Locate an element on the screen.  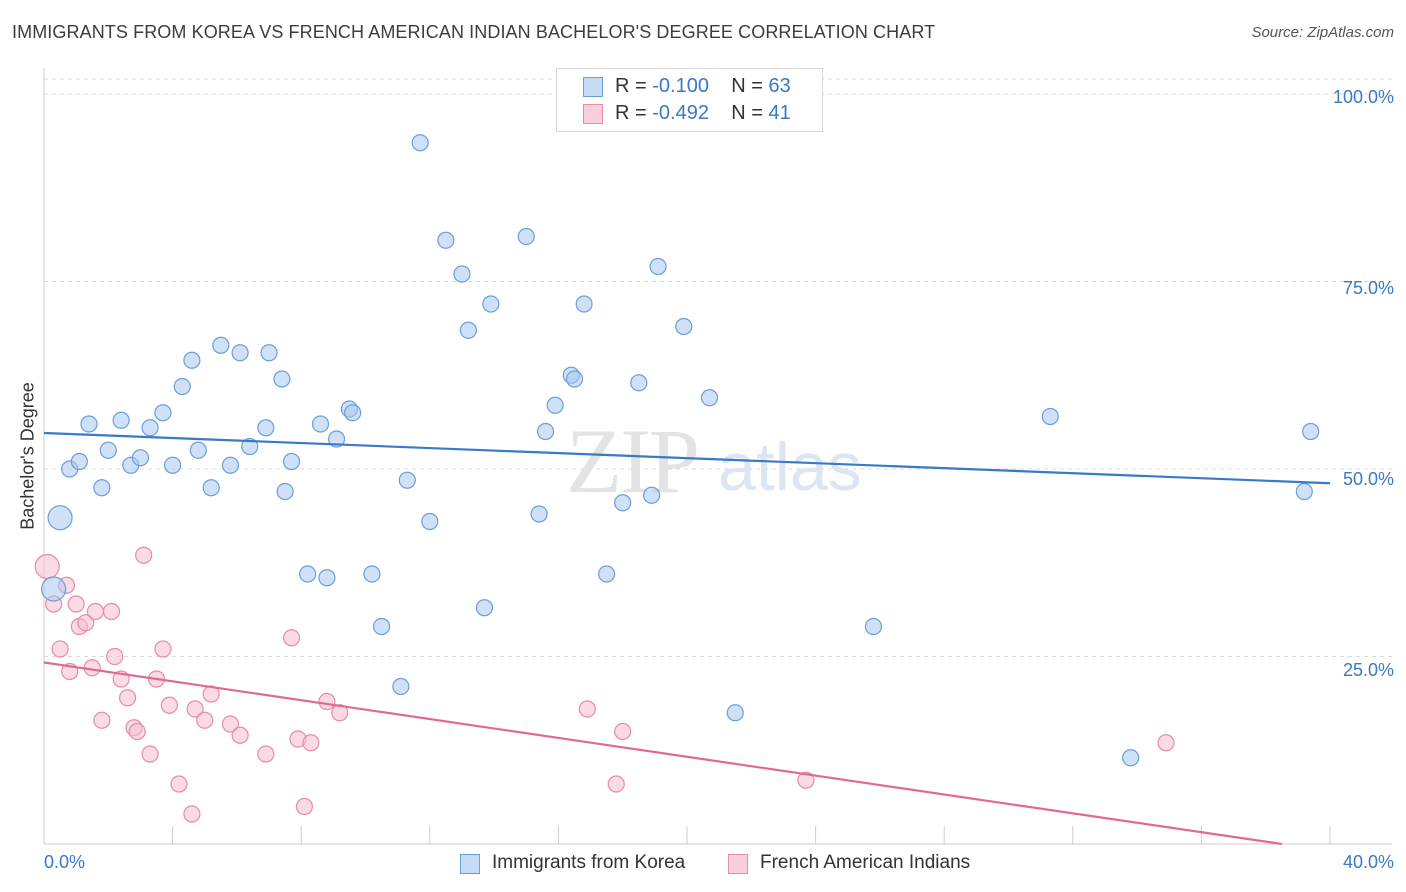
legend-swatch-korea is located at coordinates (593, 87).